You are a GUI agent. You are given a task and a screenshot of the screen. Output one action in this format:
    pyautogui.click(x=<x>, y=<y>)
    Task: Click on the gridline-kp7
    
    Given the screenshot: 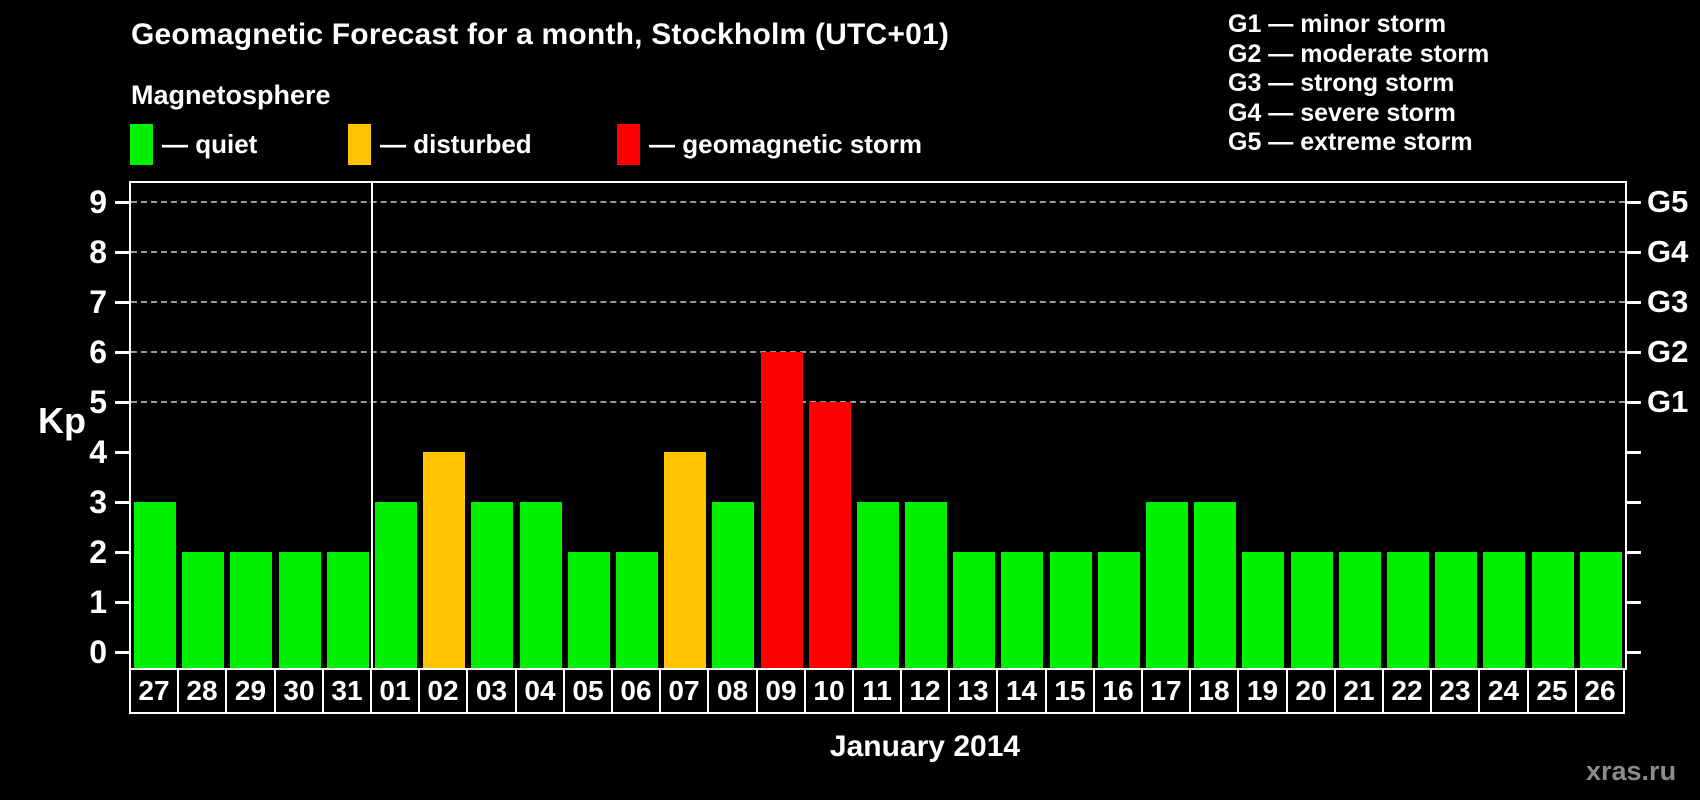 What is the action you would take?
    pyautogui.click(x=878, y=302)
    